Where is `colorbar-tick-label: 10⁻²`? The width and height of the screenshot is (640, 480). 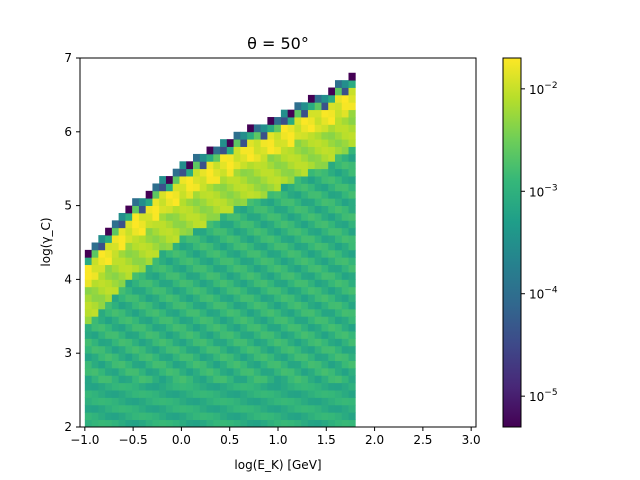 colorbar-tick-label: 10⁻² is located at coordinates (543, 89).